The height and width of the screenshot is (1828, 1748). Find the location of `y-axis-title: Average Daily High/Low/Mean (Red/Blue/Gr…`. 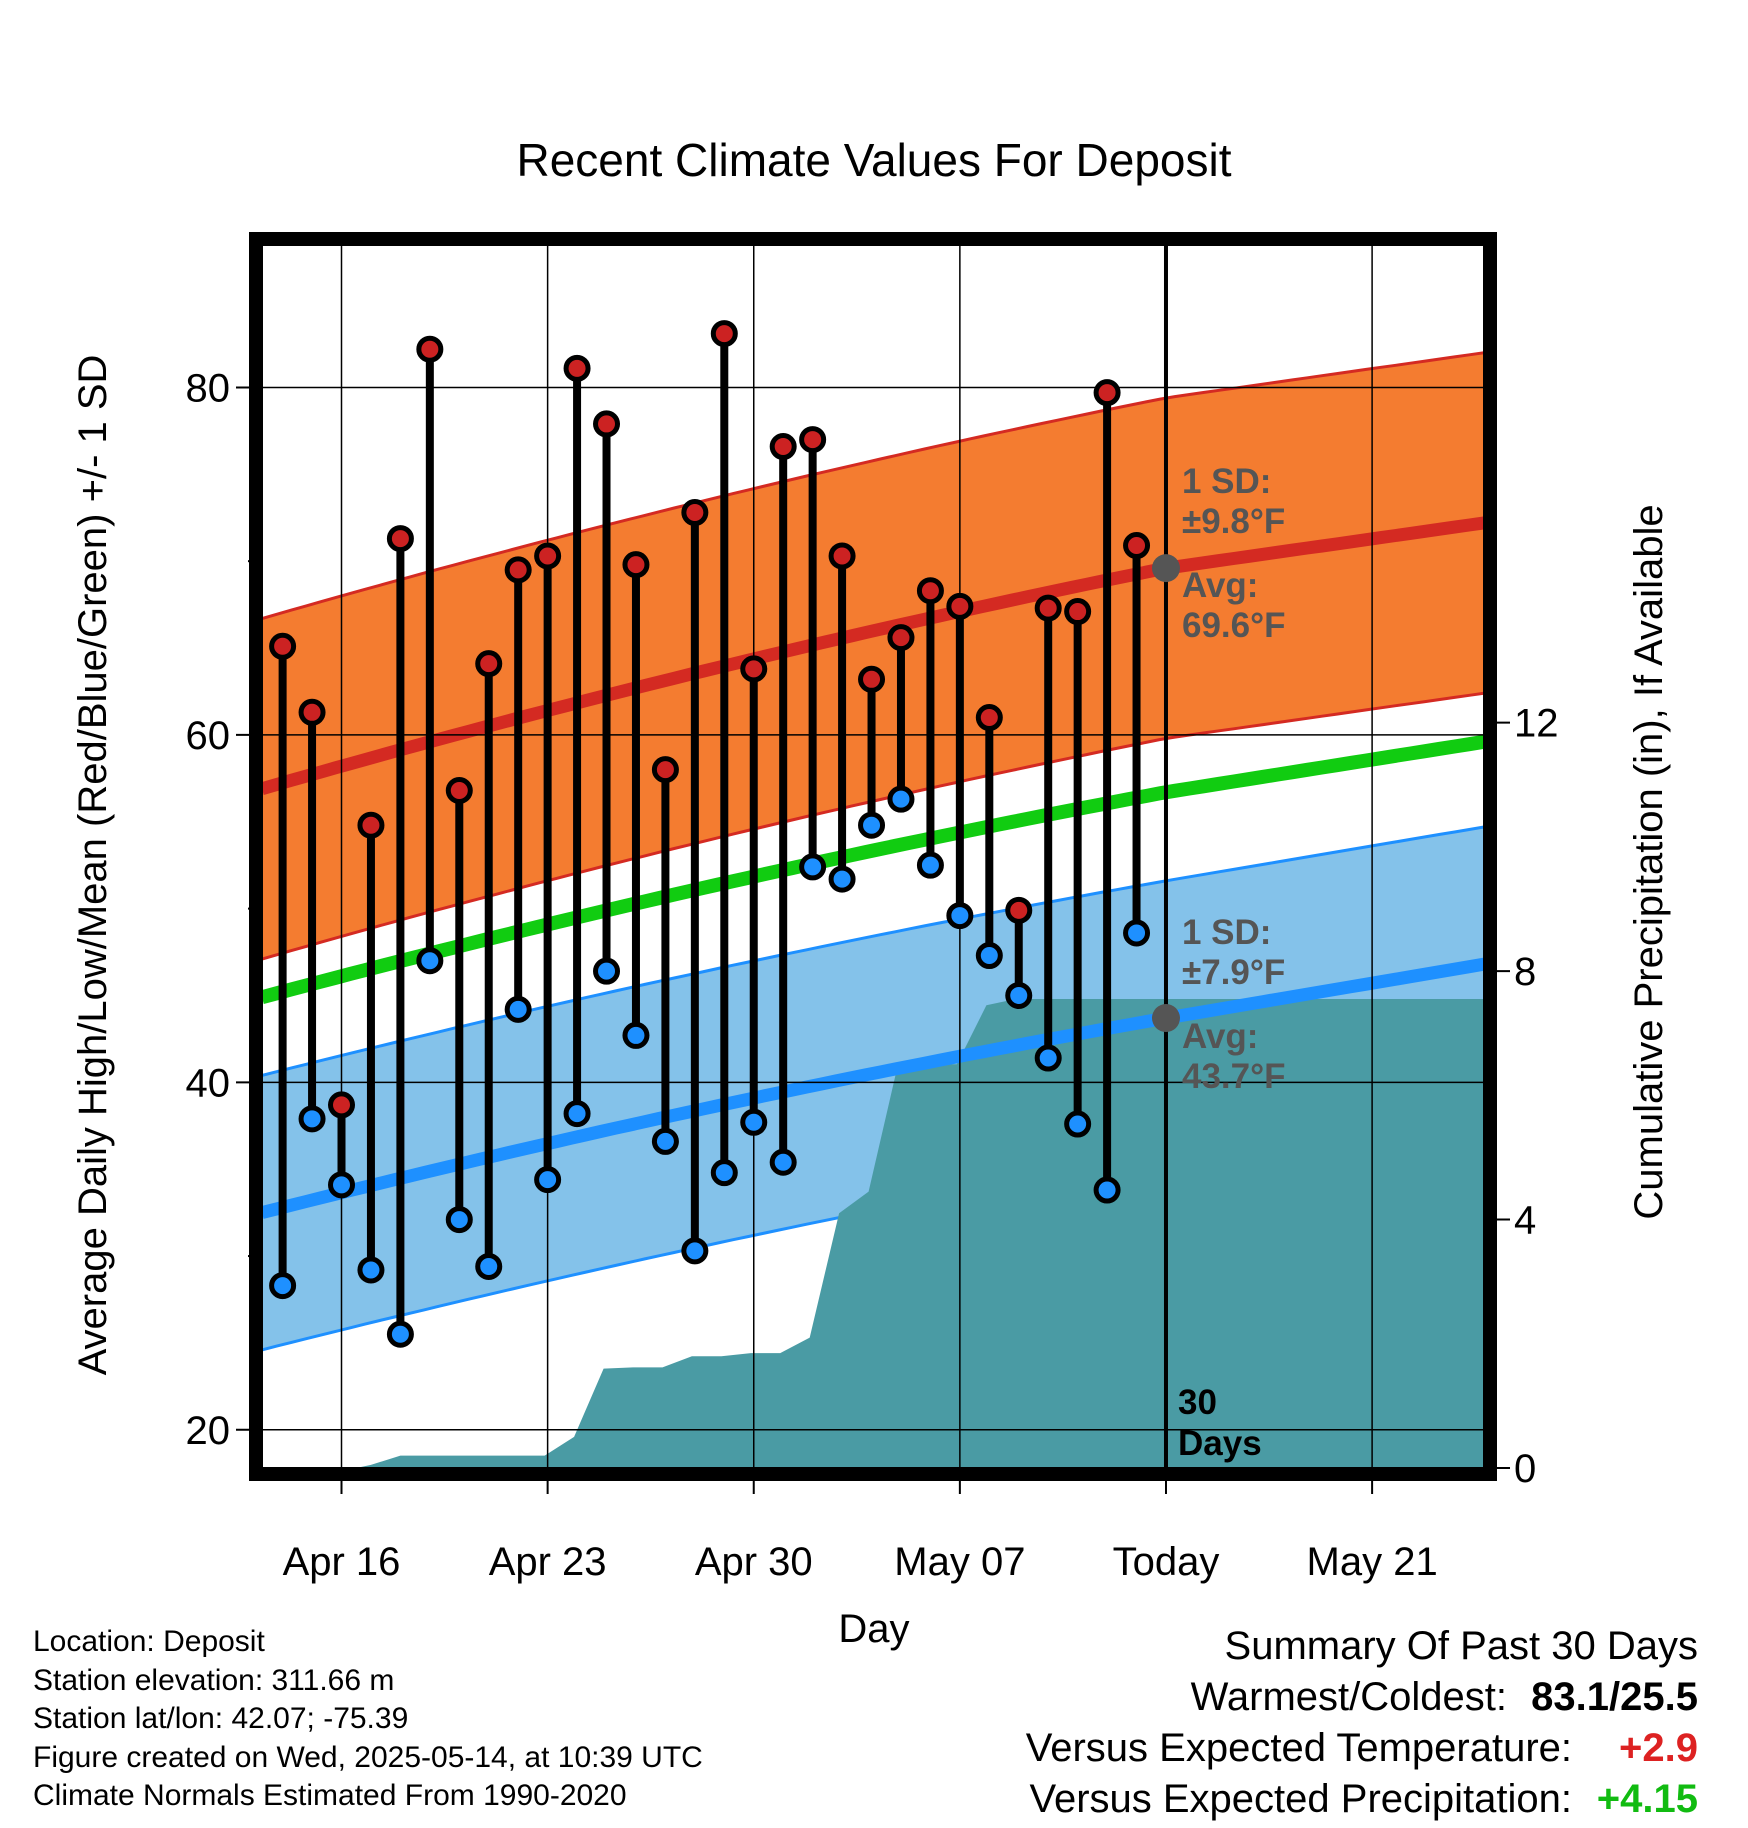

y-axis-title: Average Daily High/Low/Mean (Red/Blue/Gr… is located at coordinates (93, 865).